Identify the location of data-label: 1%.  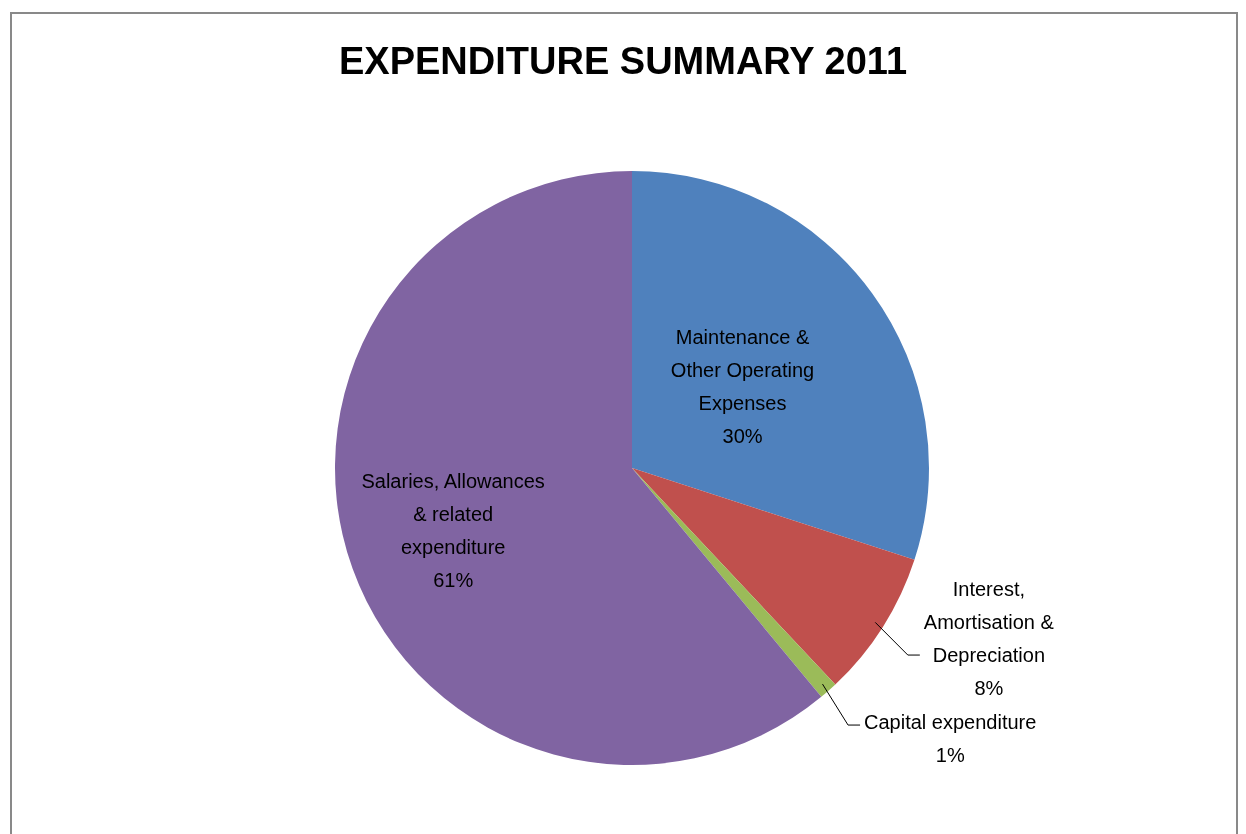
(950, 755).